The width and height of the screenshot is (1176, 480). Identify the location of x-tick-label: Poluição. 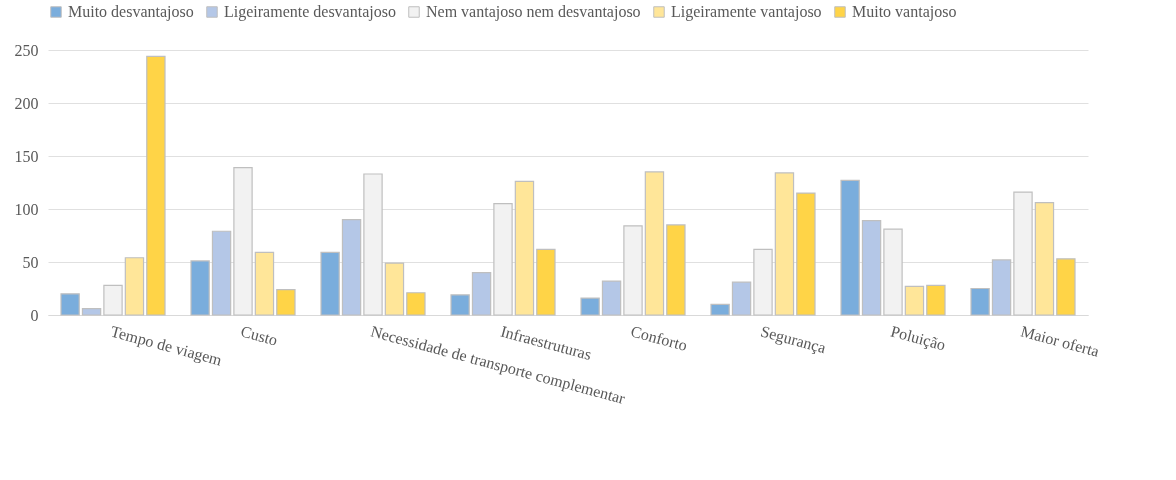
(918, 338).